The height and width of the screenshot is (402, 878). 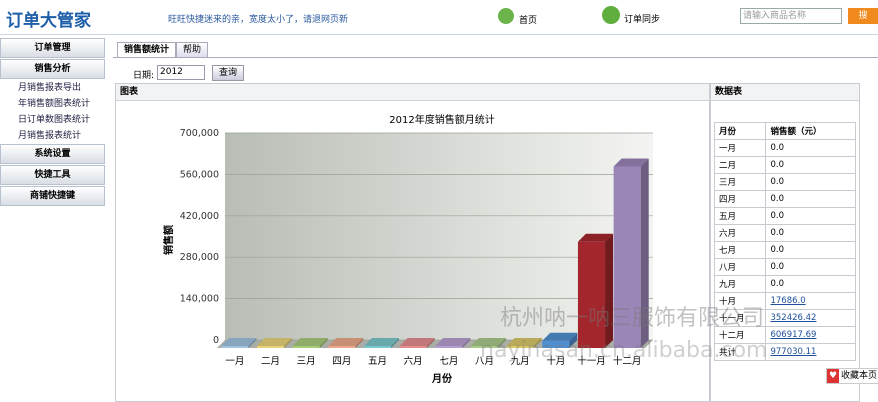 I want to click on watermark: 杭州呐一呐三服饰有限公司, so click(x=632, y=318).